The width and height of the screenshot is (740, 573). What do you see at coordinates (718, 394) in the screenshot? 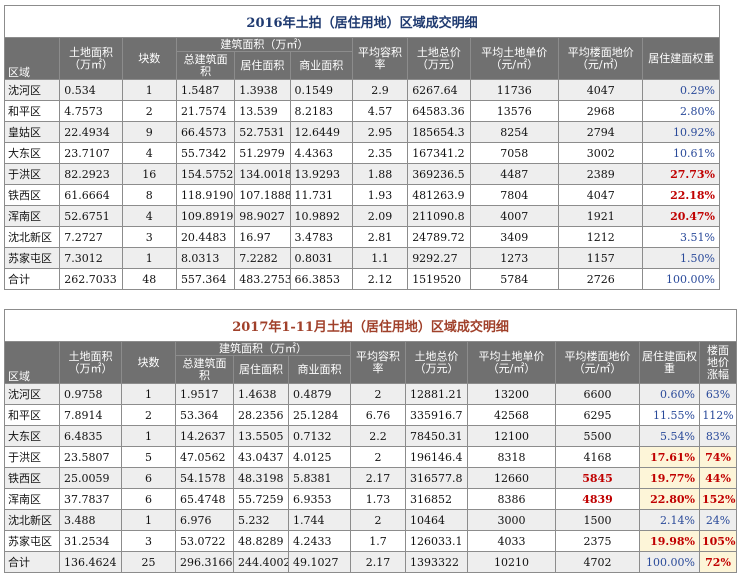
I see `change-cell: 63%` at bounding box center [718, 394].